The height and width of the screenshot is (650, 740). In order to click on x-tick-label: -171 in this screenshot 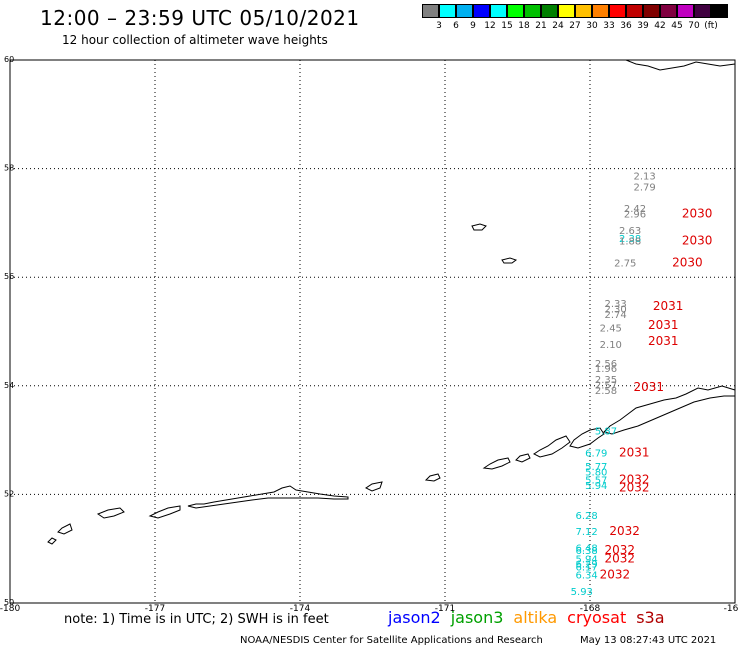, I will do `click(445, 609)`.